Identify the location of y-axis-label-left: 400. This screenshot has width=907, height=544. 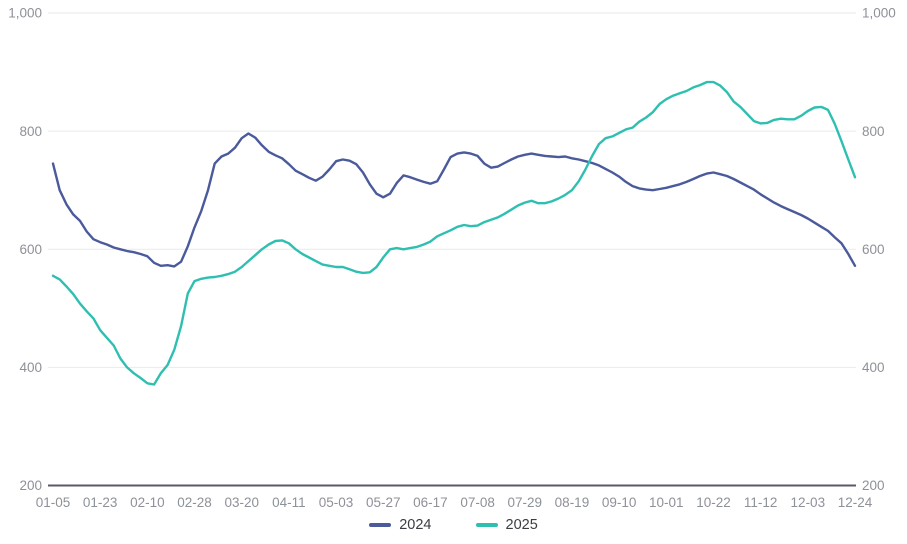
(30, 367).